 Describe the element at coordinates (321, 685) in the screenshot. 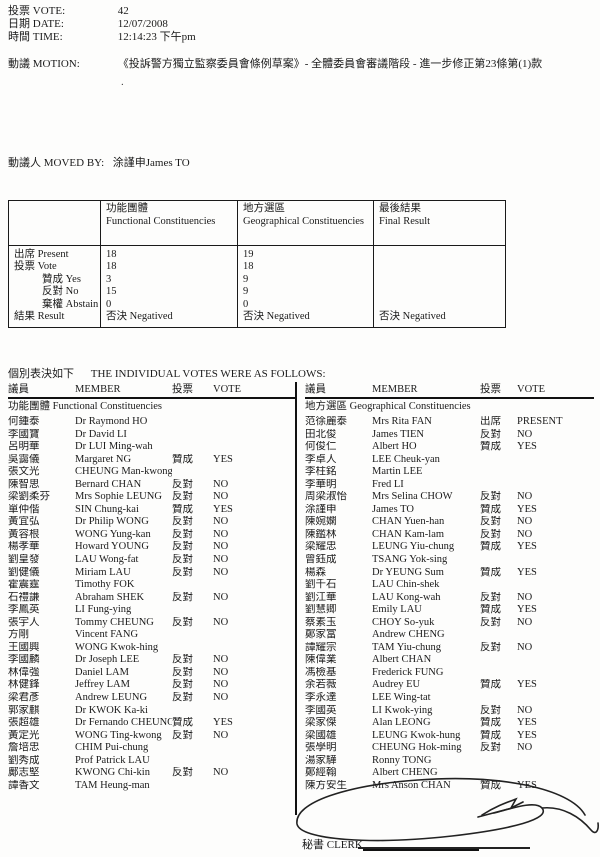

I see `member-name-zh: 余若薇` at that location.